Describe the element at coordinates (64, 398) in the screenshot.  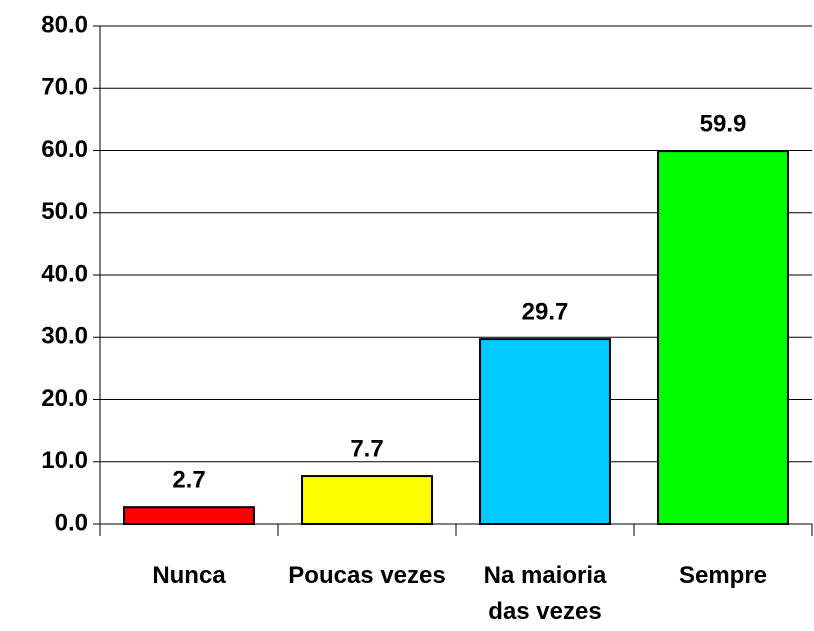
I see `y-tick-label: 20.0` at that location.